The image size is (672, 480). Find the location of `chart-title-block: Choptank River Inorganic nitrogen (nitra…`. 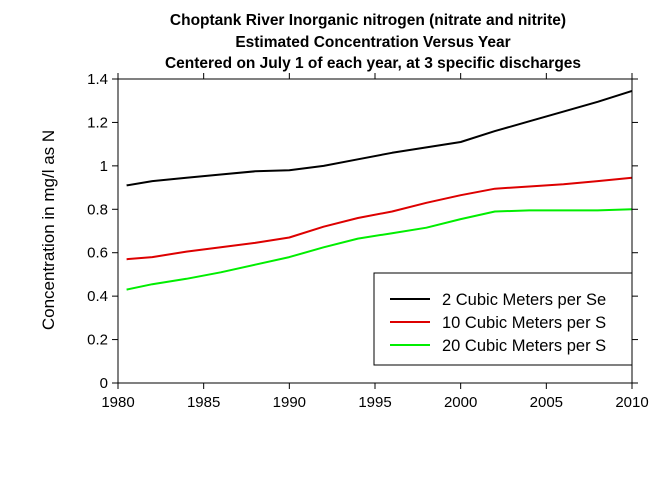

chart-title-block: Choptank River Inorganic nitrogen (nitra… is located at coordinates (373, 42).